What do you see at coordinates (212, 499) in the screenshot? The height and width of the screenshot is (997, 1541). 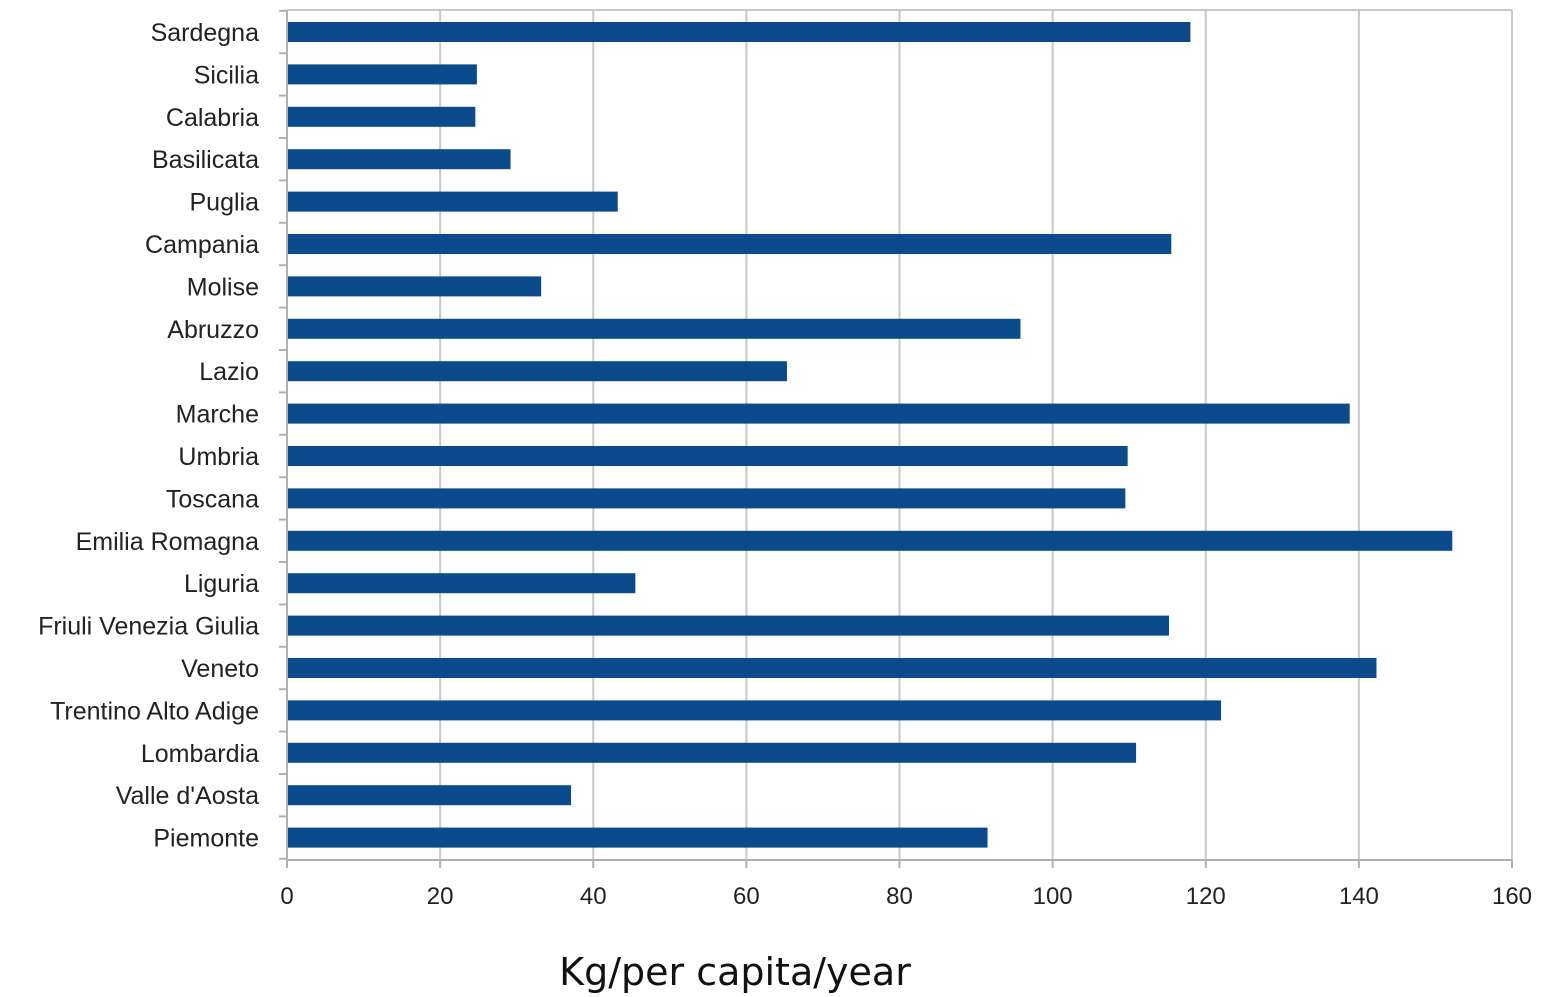 I see `category-label-toscana: Toscana` at bounding box center [212, 499].